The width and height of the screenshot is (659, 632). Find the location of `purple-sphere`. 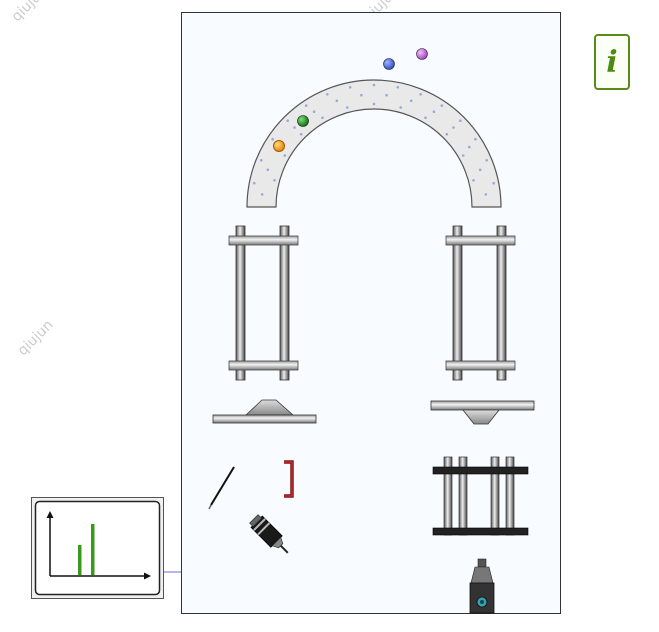

purple-sphere is located at coordinates (422, 54).